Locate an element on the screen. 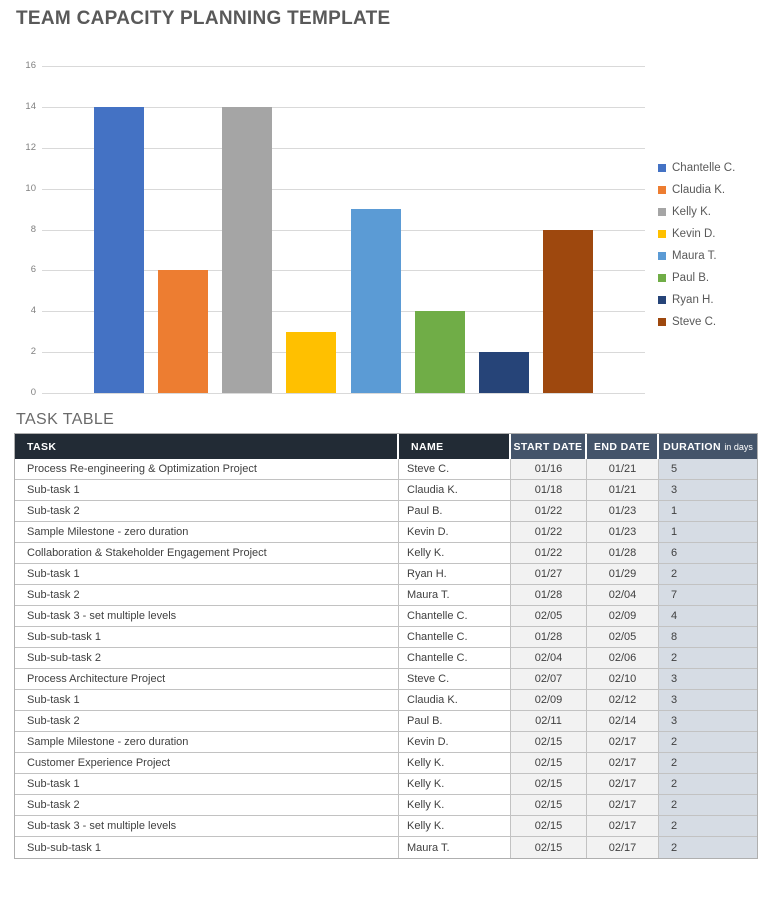 The height and width of the screenshot is (904, 774). start-date-cell: 02/11 is located at coordinates (549, 721).